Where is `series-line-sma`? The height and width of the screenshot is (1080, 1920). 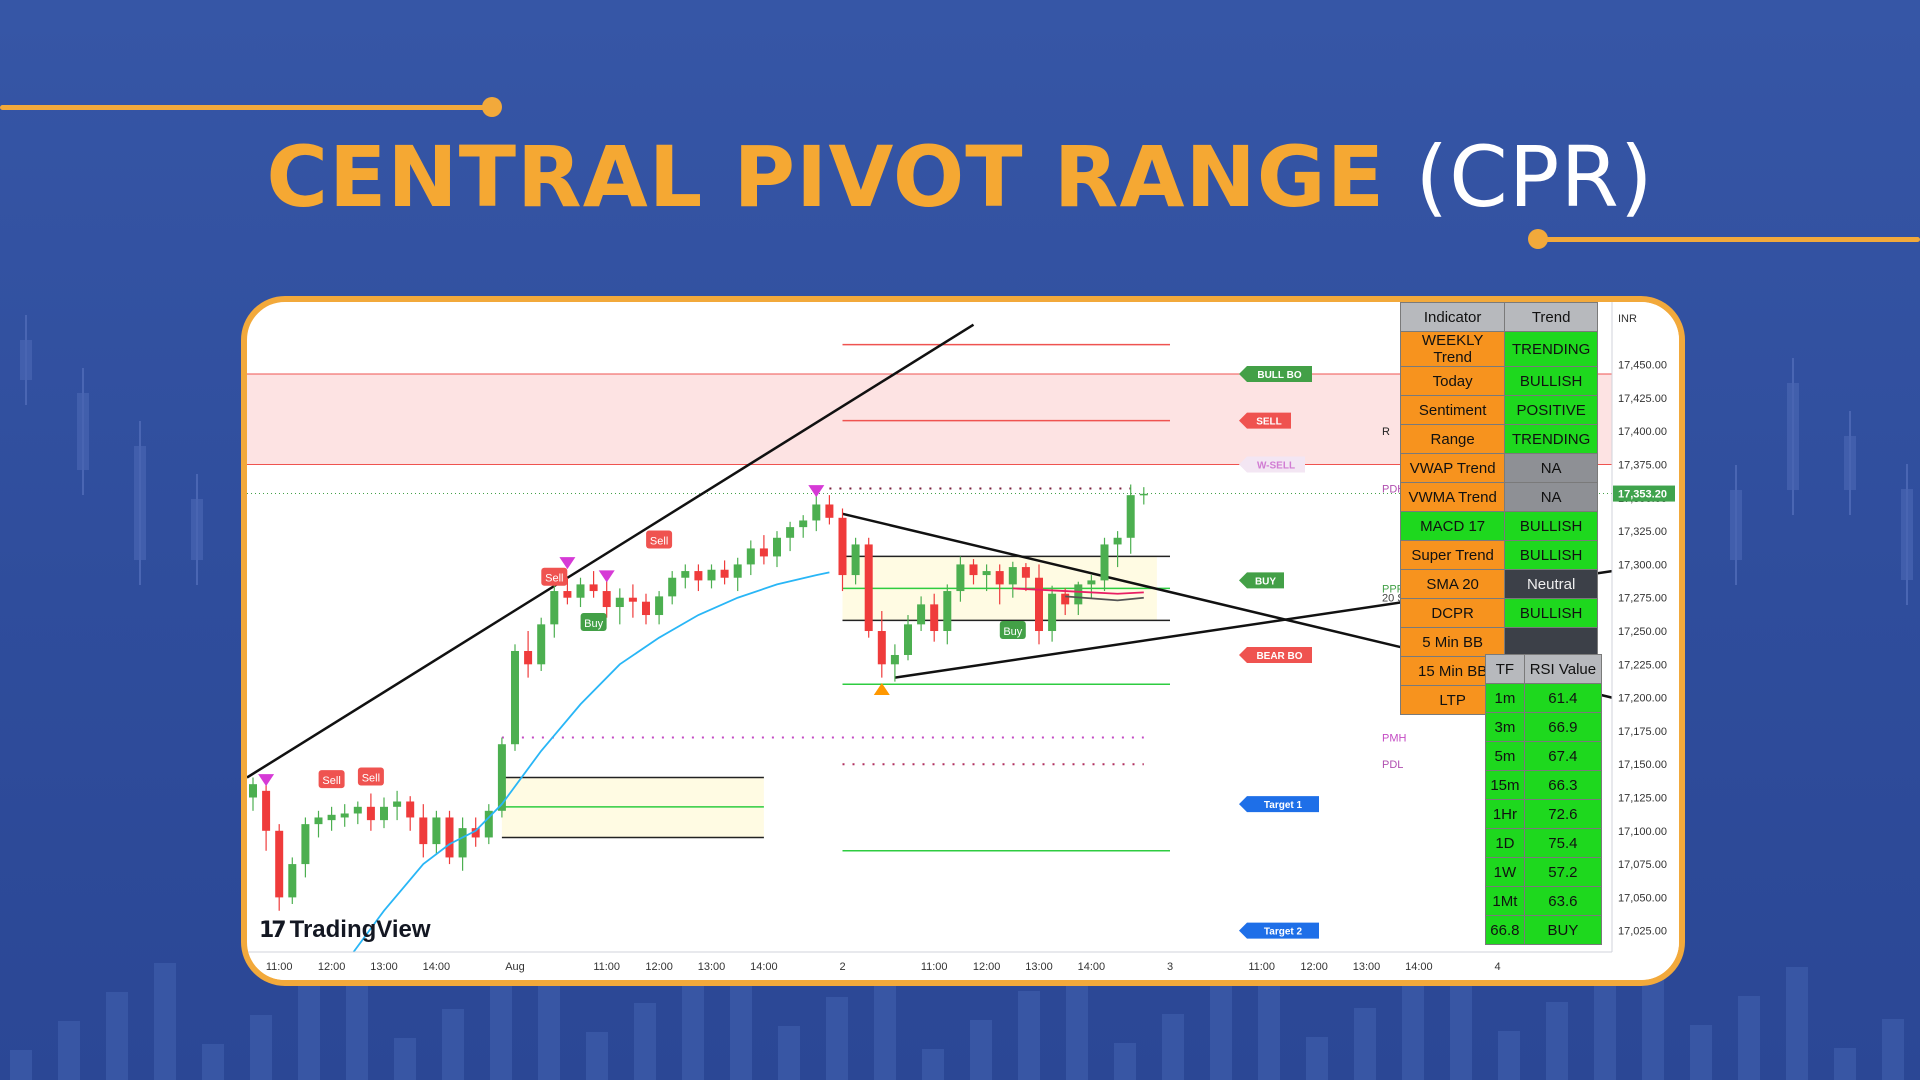 series-line-sma is located at coordinates (1104, 598).